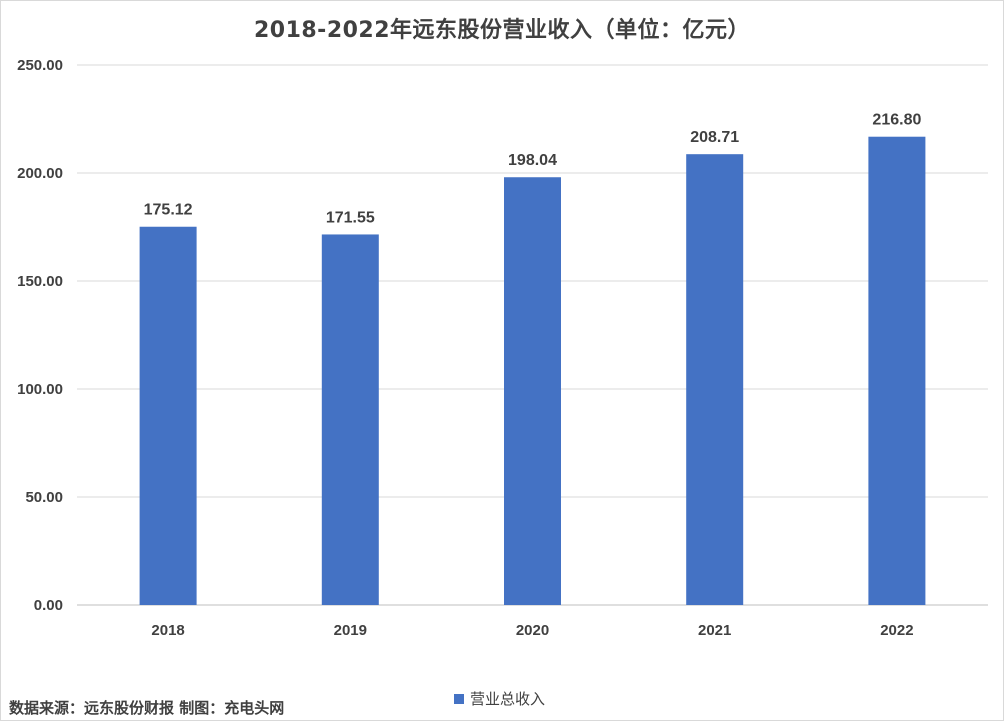 This screenshot has width=1004, height=721. What do you see at coordinates (167, 630) in the screenshot?
I see `x-tick-label: 2018` at bounding box center [167, 630].